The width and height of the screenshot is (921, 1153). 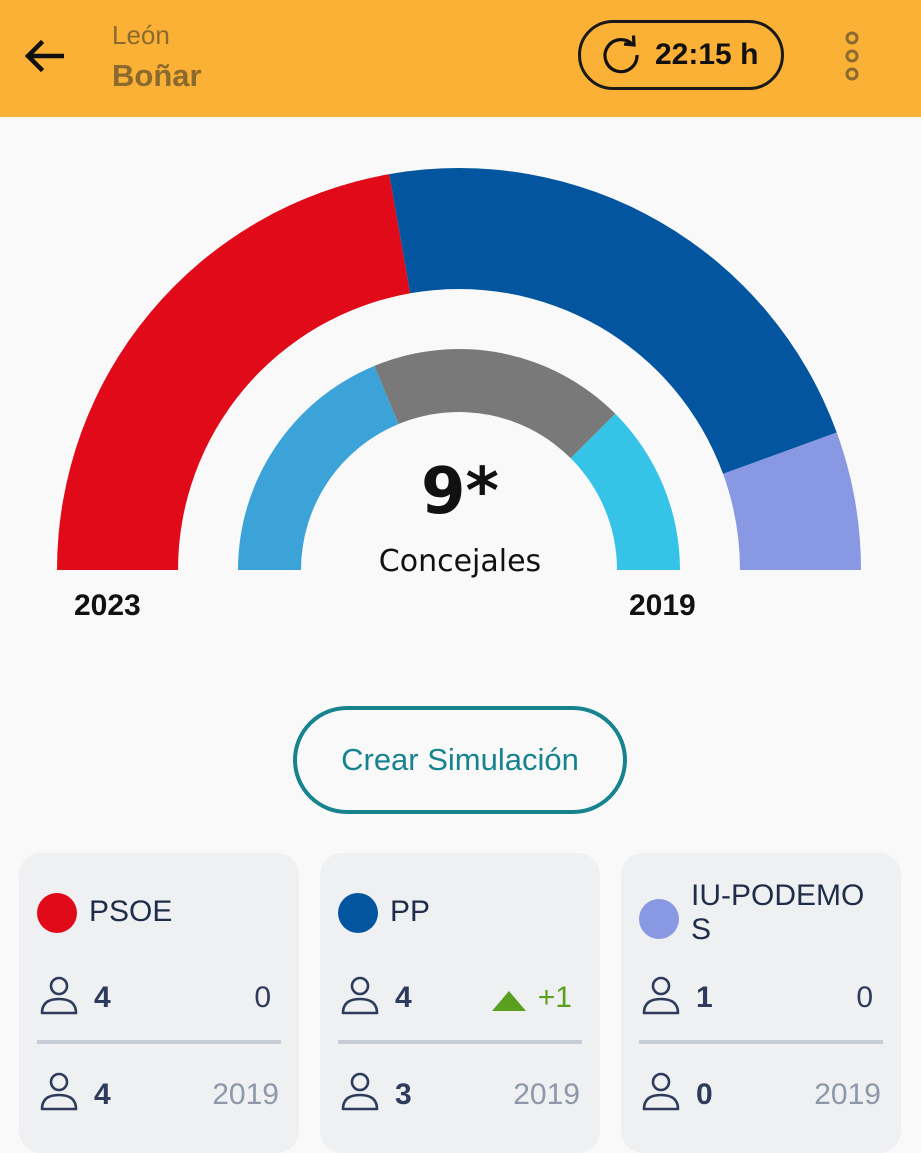 I want to click on app-header: León Boñar 22:15 h, so click(x=460, y=58).